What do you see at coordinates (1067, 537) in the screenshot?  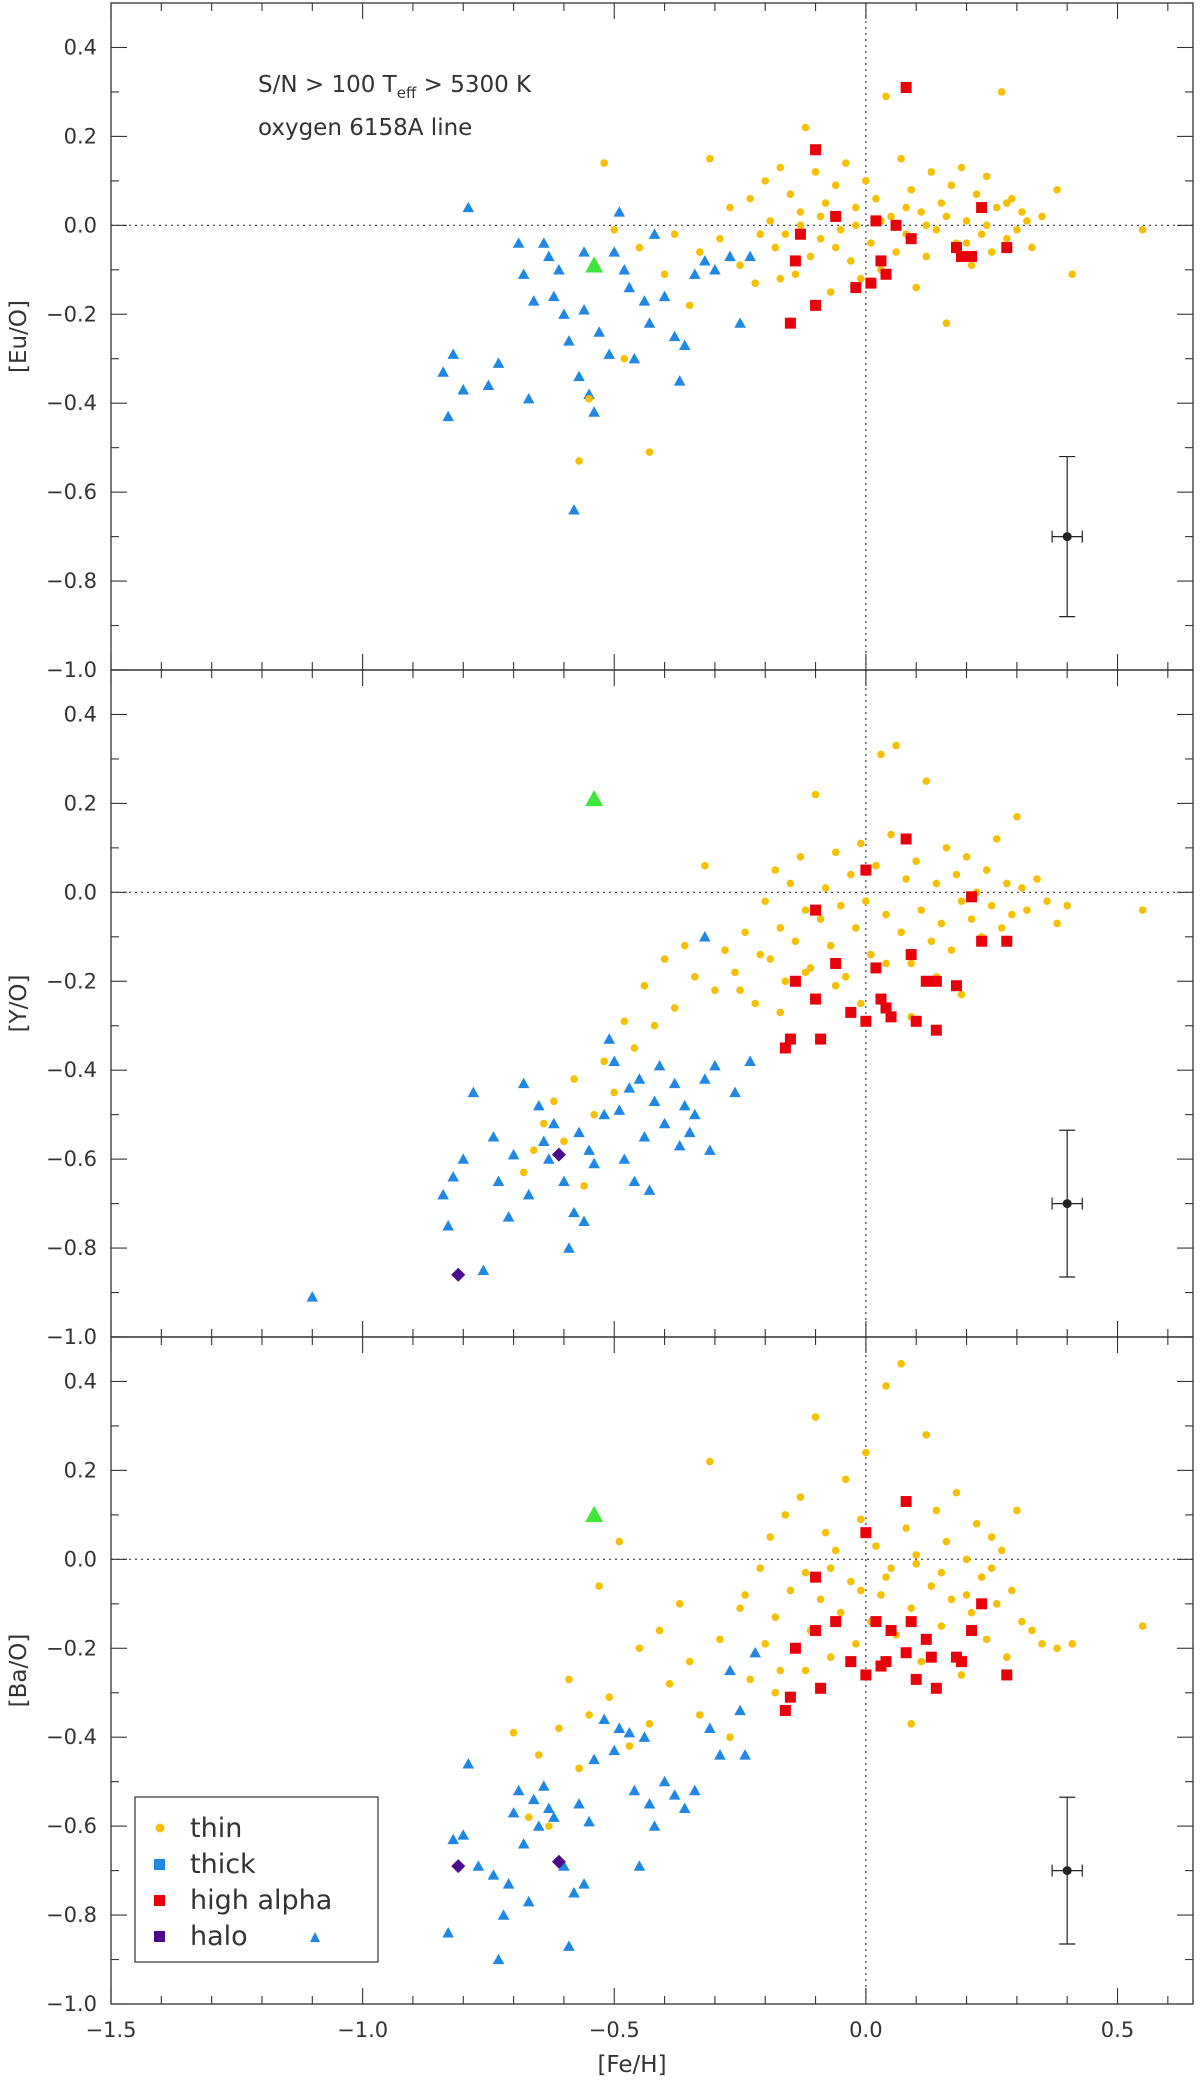 I see `error-bar-point` at bounding box center [1067, 537].